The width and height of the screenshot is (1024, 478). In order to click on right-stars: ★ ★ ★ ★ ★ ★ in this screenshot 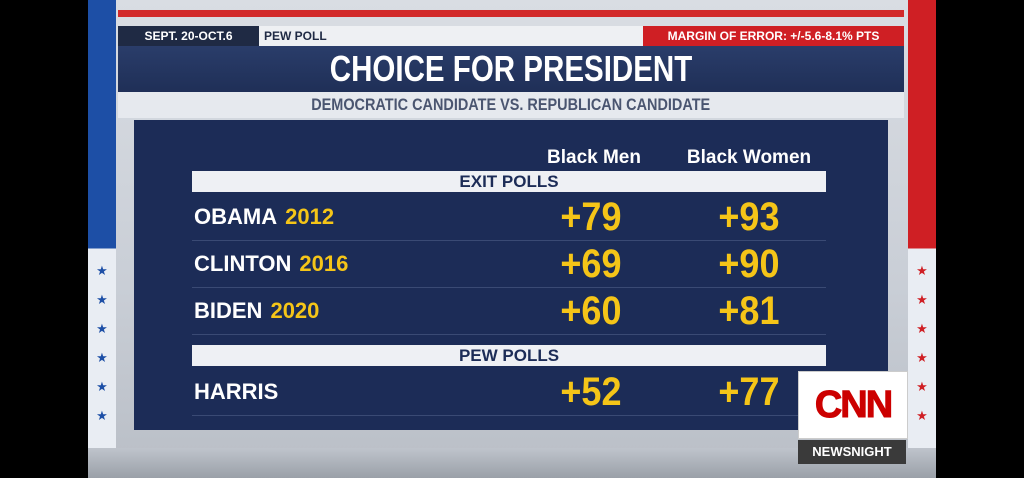, I will do `click(922, 343)`.